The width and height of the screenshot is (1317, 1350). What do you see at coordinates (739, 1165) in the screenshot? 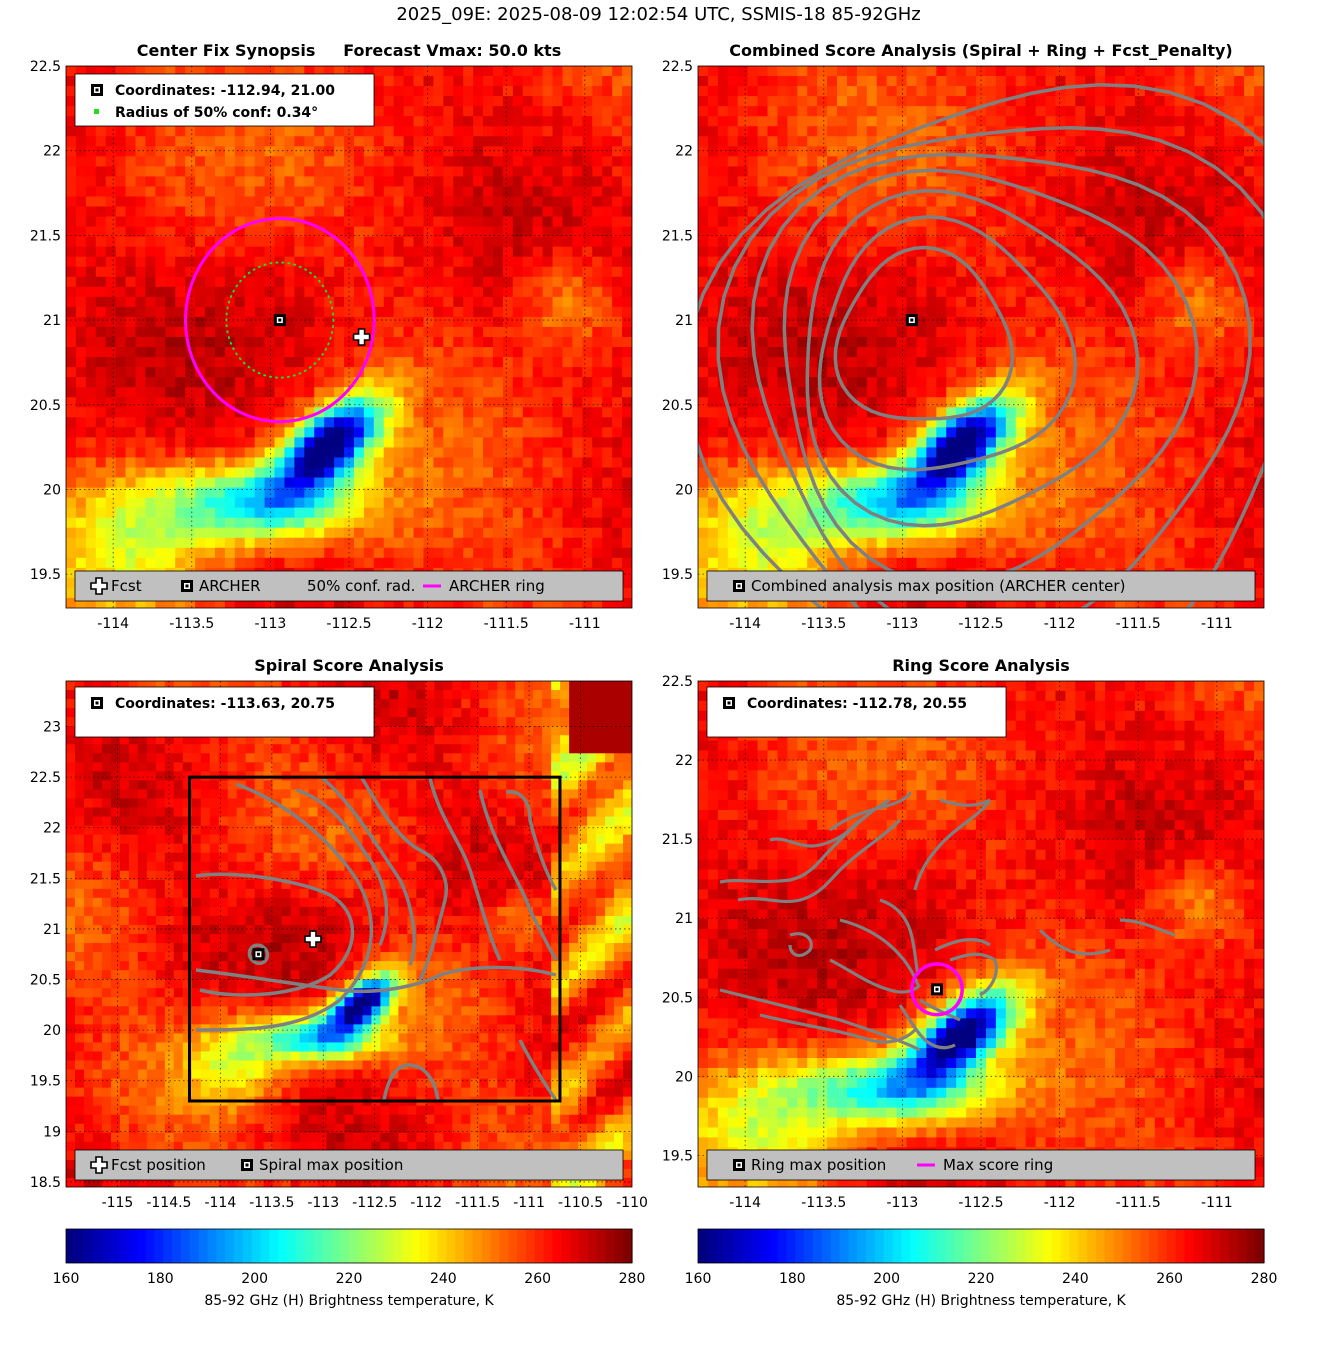
I see `ring-legend-square-icon` at bounding box center [739, 1165].